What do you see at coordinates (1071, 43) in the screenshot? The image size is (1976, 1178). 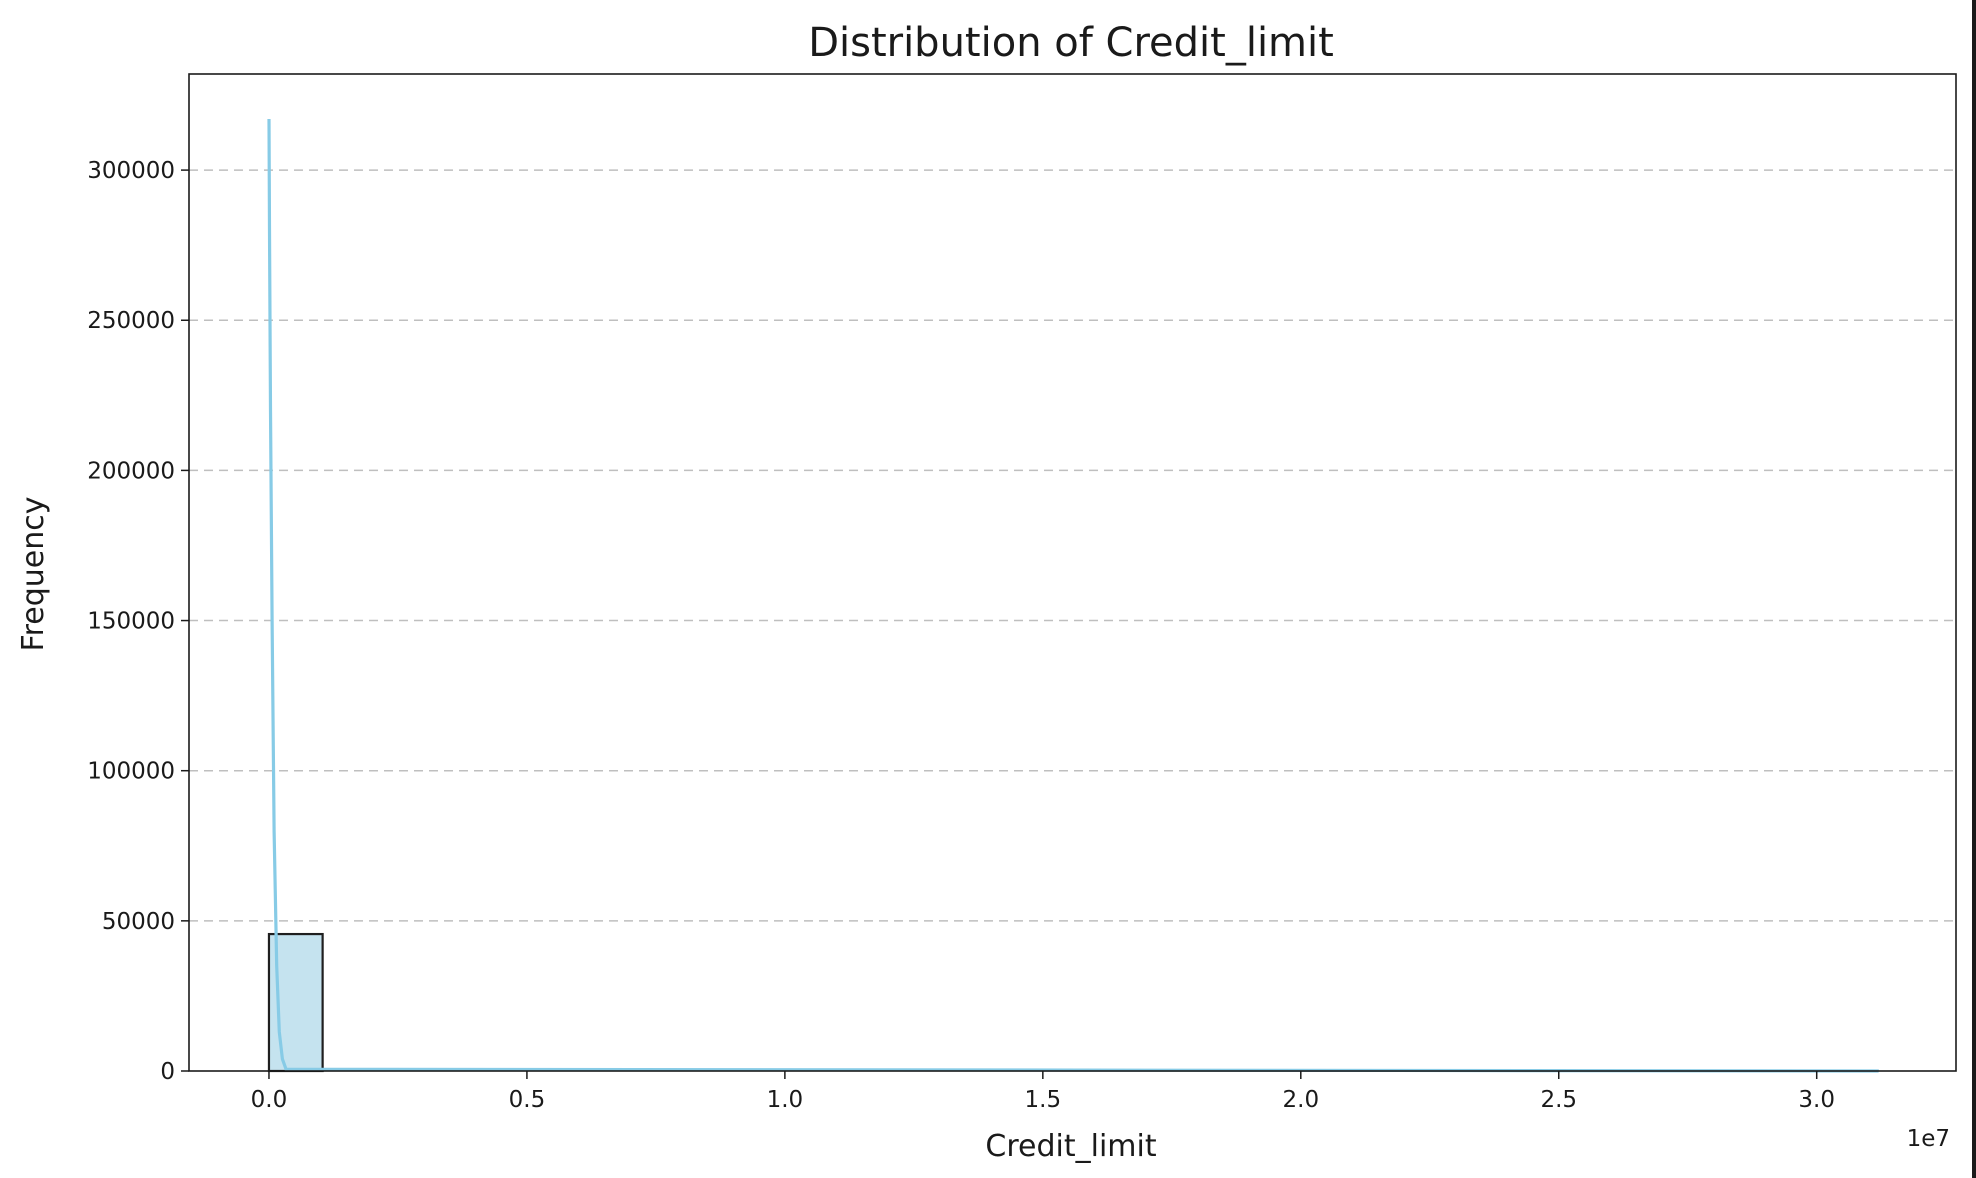 I see `chart-title: Distribution of Credit_limit` at bounding box center [1071, 43].